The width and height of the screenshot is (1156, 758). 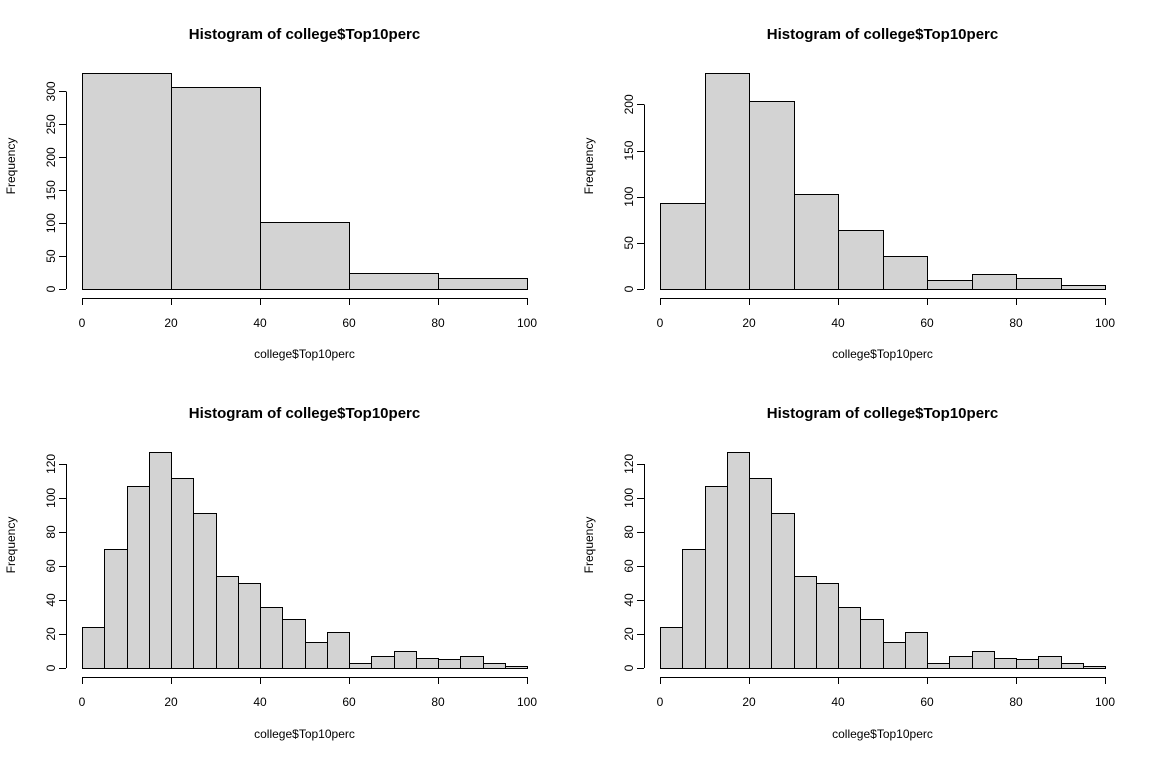 I want to click on y-tick-label: 300, so click(x=51, y=91).